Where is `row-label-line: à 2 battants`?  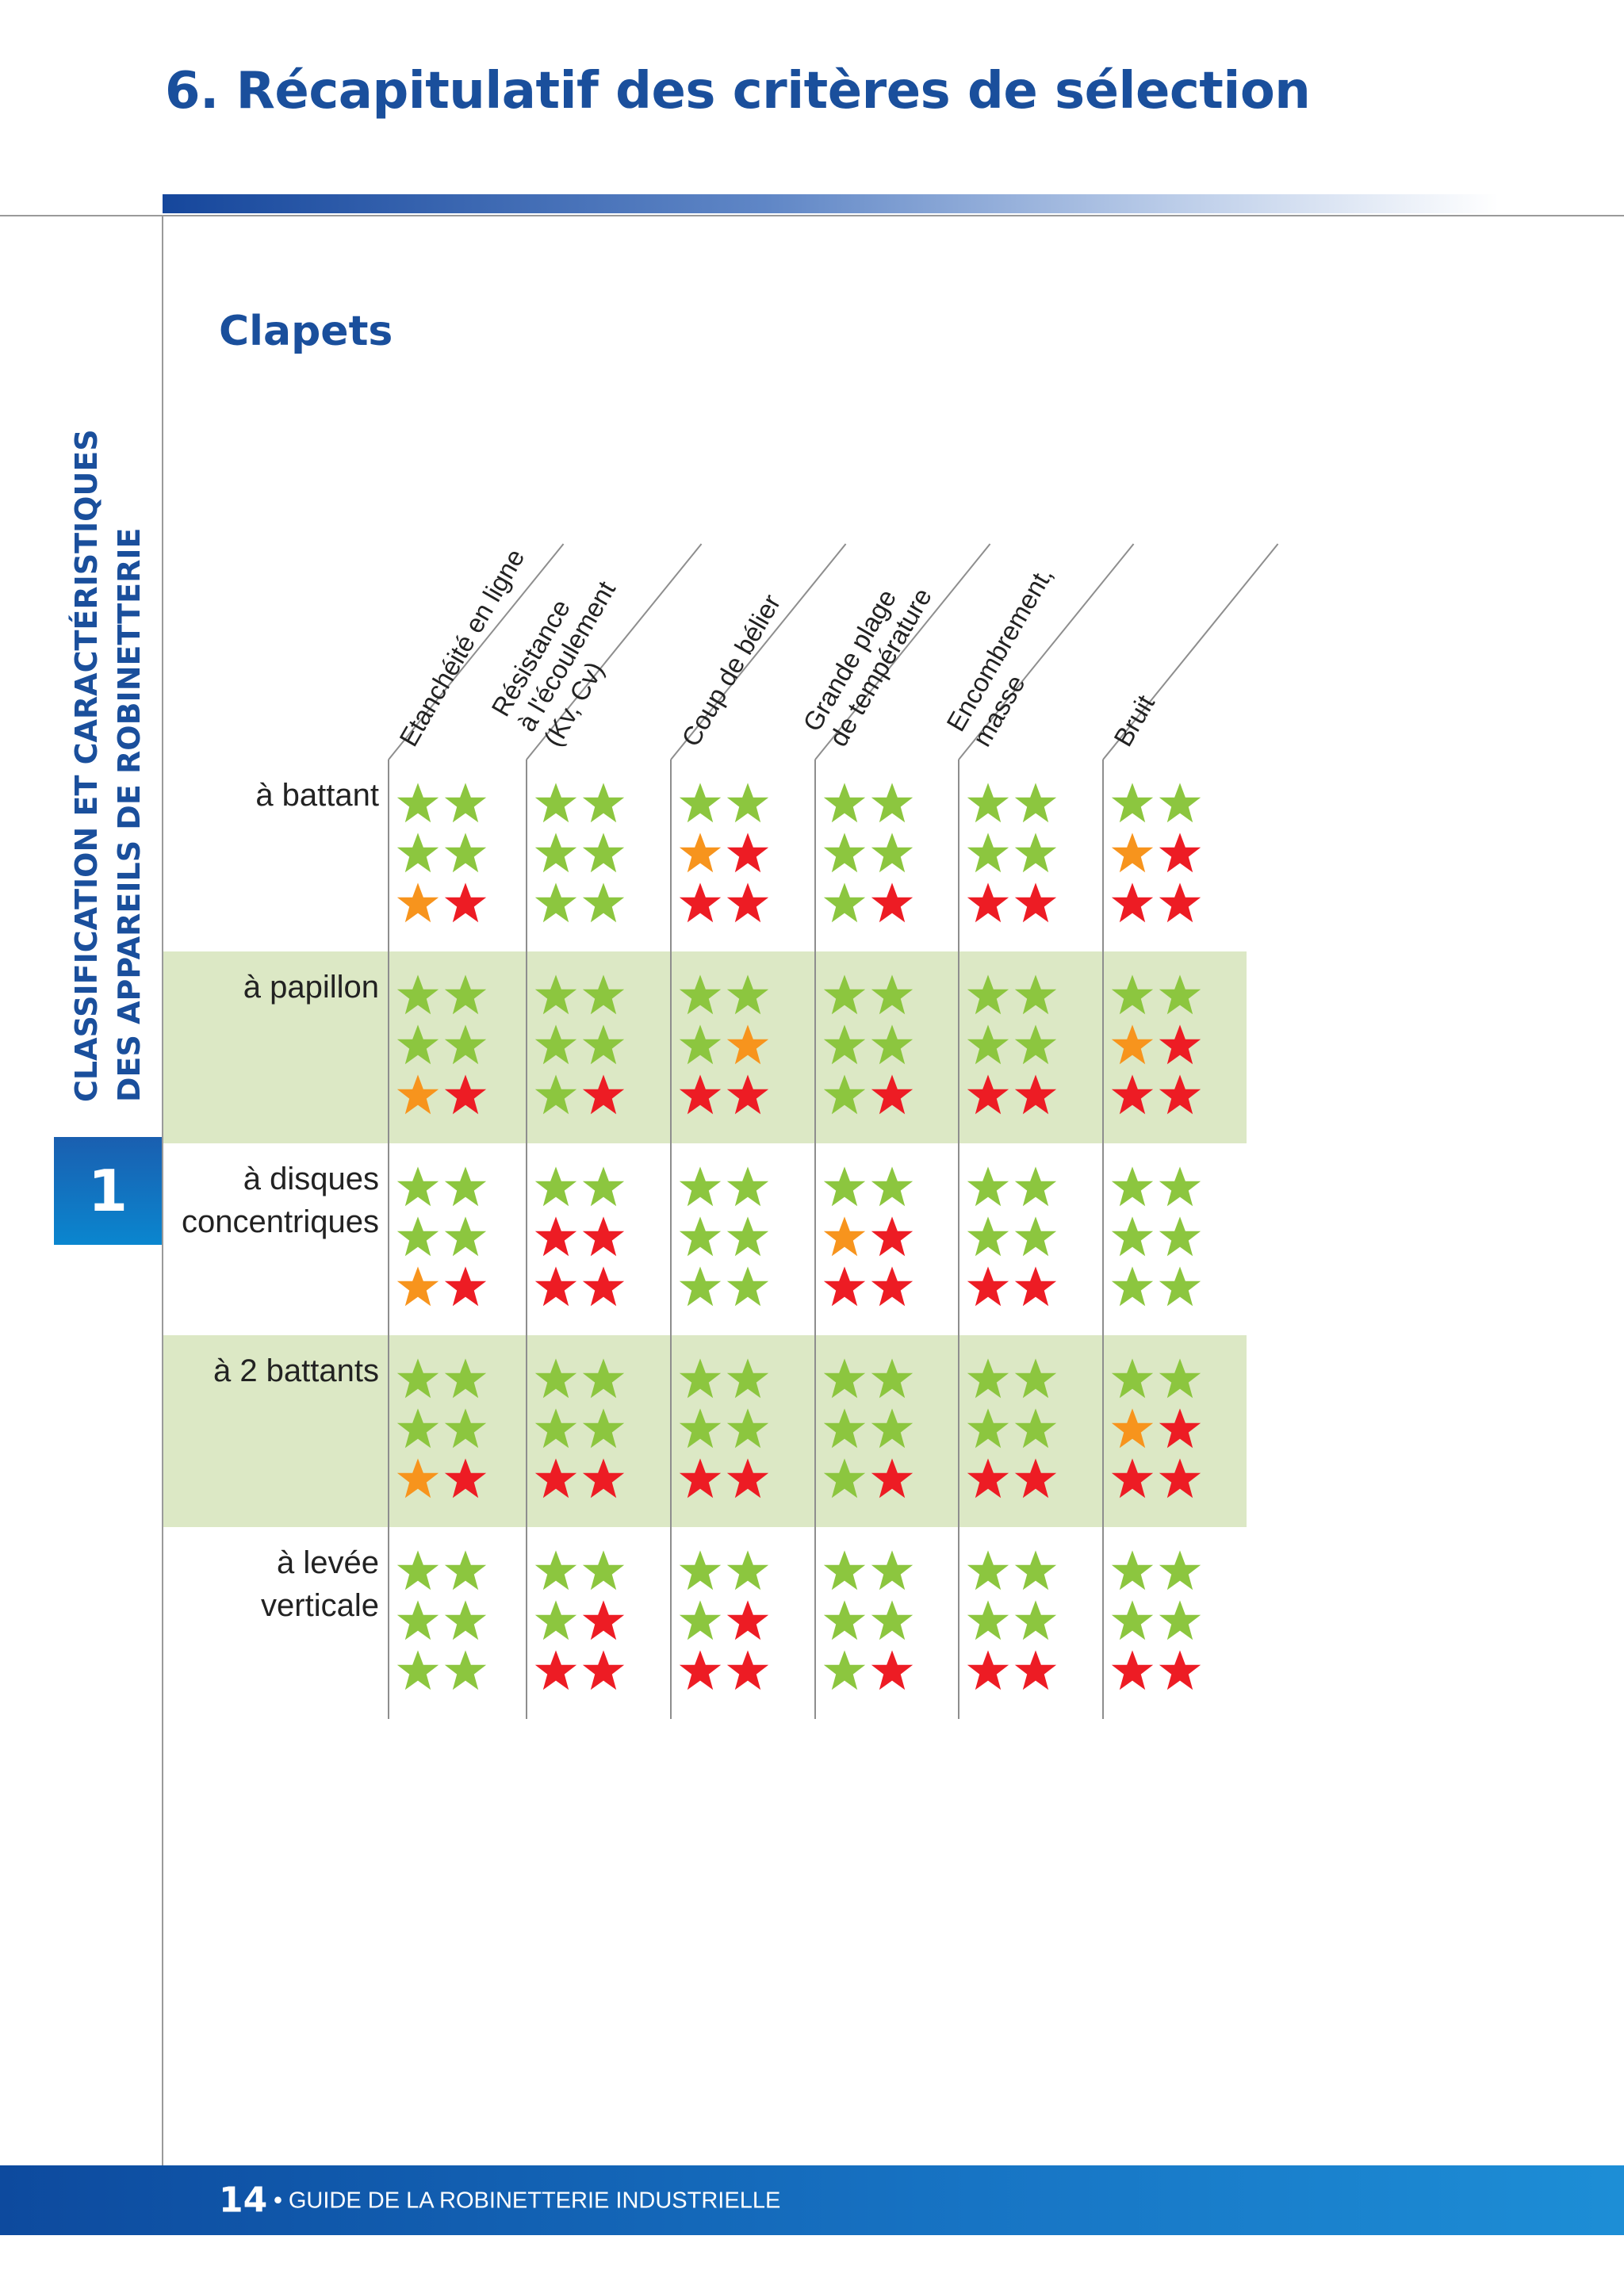 row-label-line: à 2 battants is located at coordinates (296, 1370).